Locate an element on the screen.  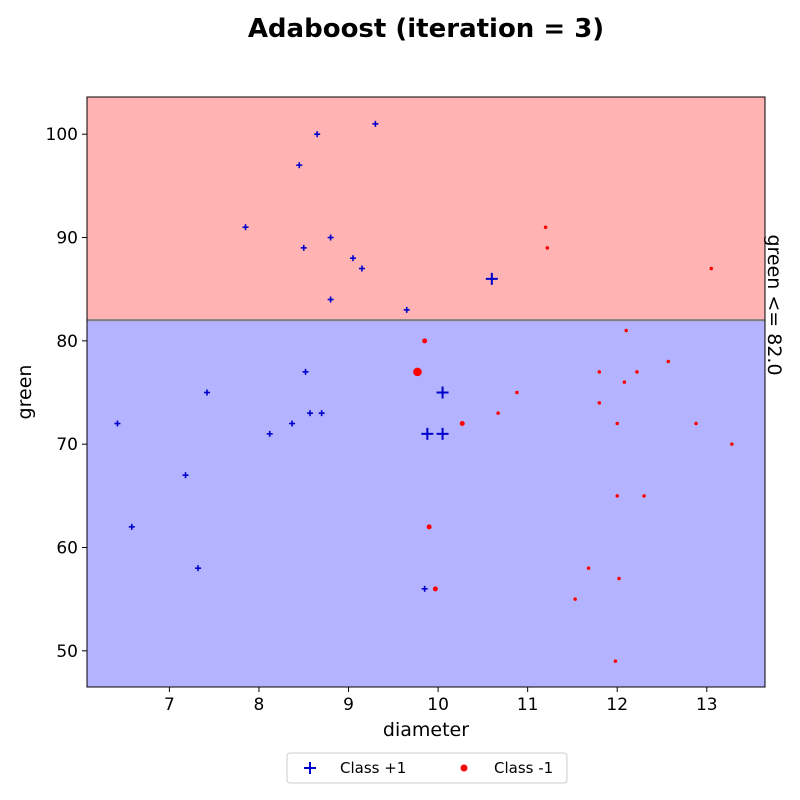
legend-frame is located at coordinates (427, 768).